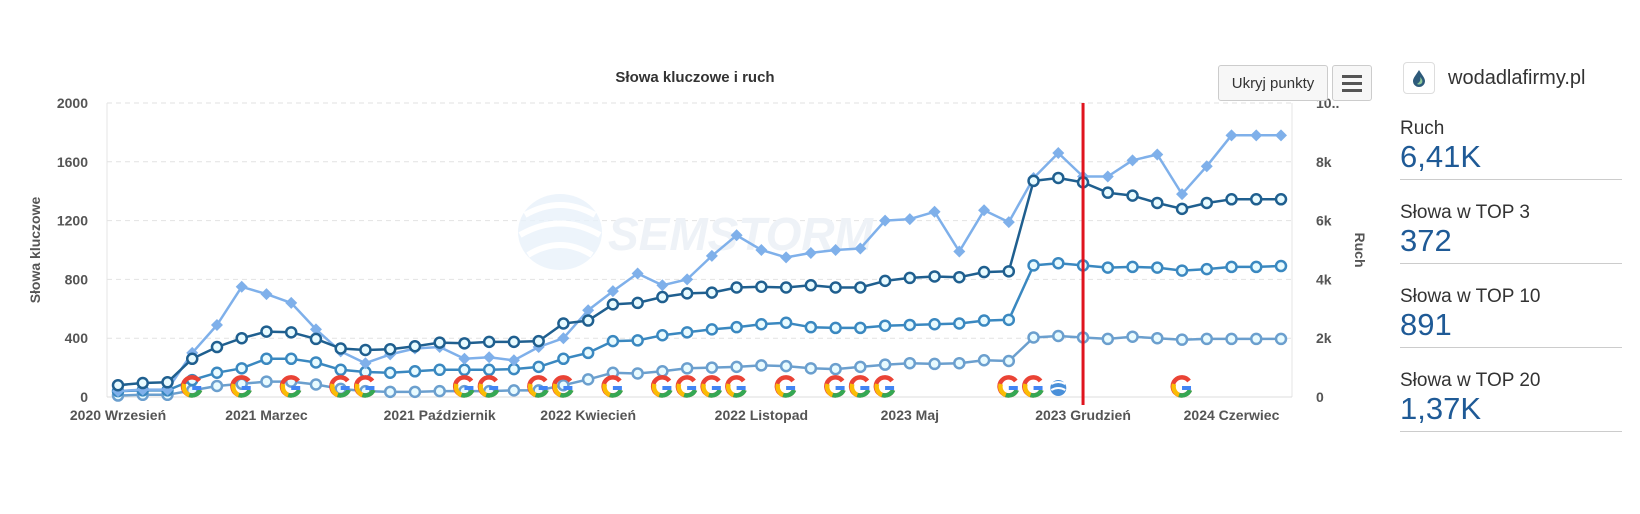  I want to click on hide-points-button: Ukryj punkty, so click(1273, 83).